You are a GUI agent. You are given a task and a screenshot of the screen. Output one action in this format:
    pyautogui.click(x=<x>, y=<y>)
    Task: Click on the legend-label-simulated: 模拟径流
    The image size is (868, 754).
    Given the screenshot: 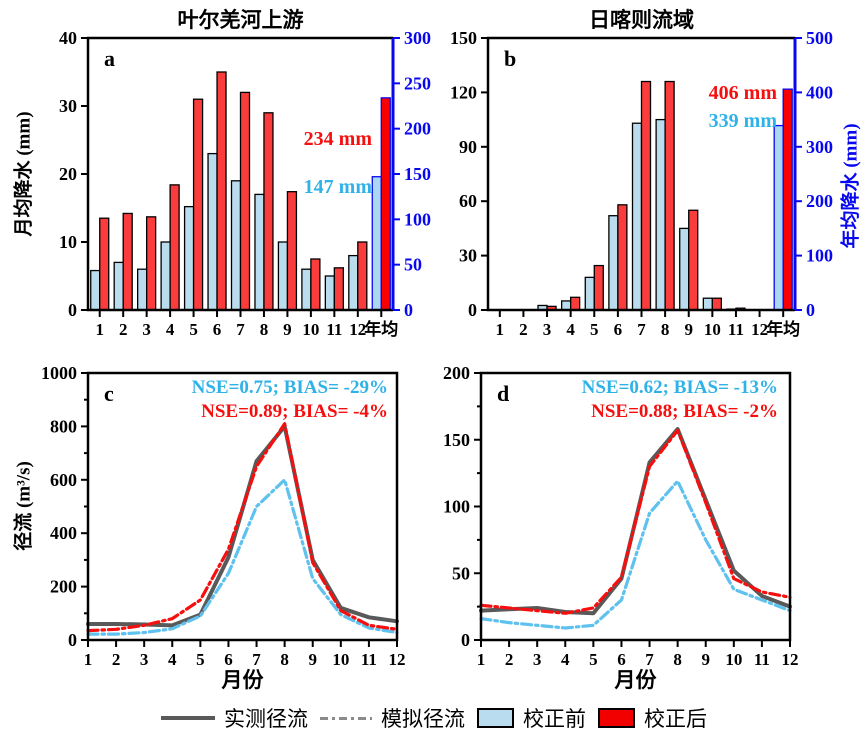 What is the action you would take?
    pyautogui.click(x=423, y=719)
    